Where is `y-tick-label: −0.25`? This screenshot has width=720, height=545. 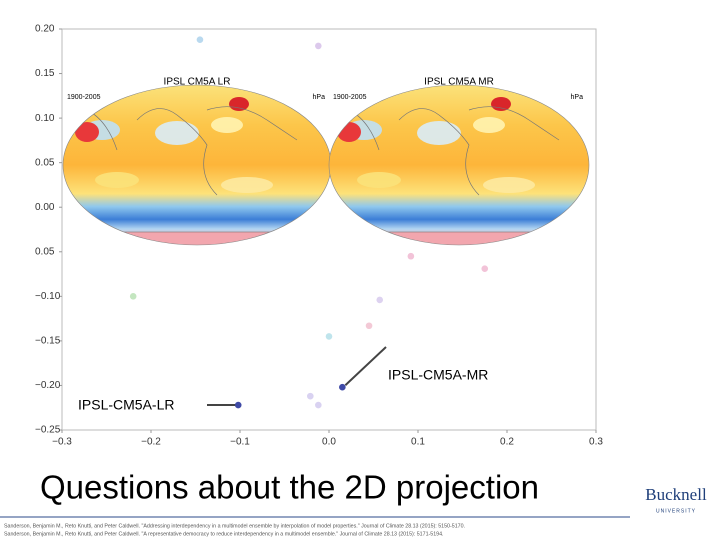
y-tick-label: −0.25 is located at coordinates (48, 430).